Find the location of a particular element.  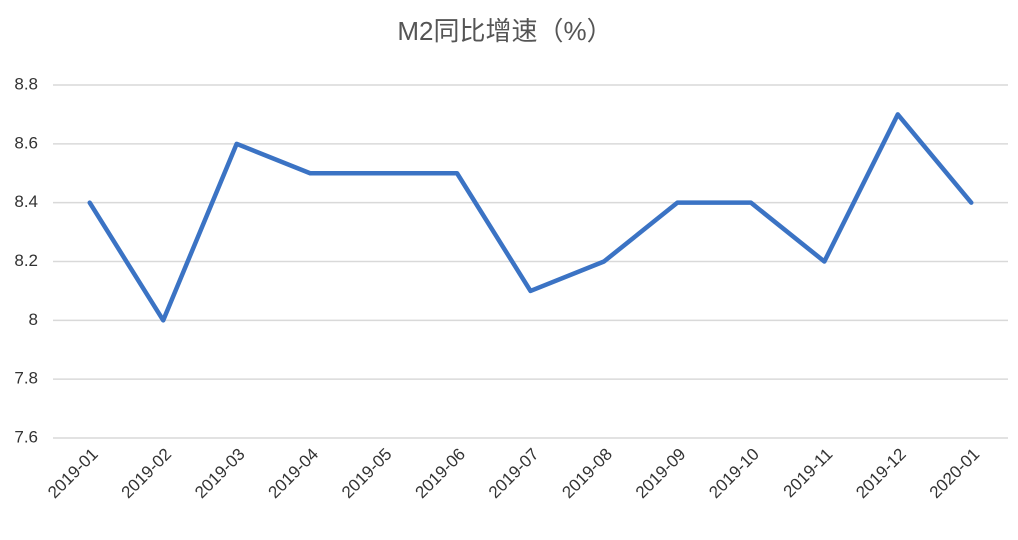

y-tick-label: 8.2 is located at coordinates (26, 260).